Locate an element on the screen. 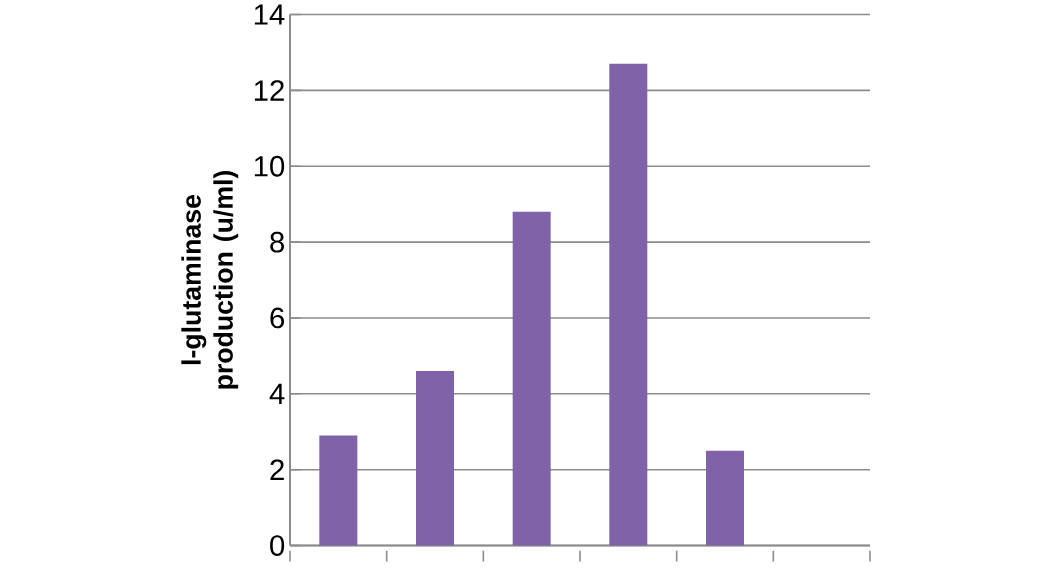 This screenshot has height=582, width=1038. y-tick-label: 14 is located at coordinates (269, 14).